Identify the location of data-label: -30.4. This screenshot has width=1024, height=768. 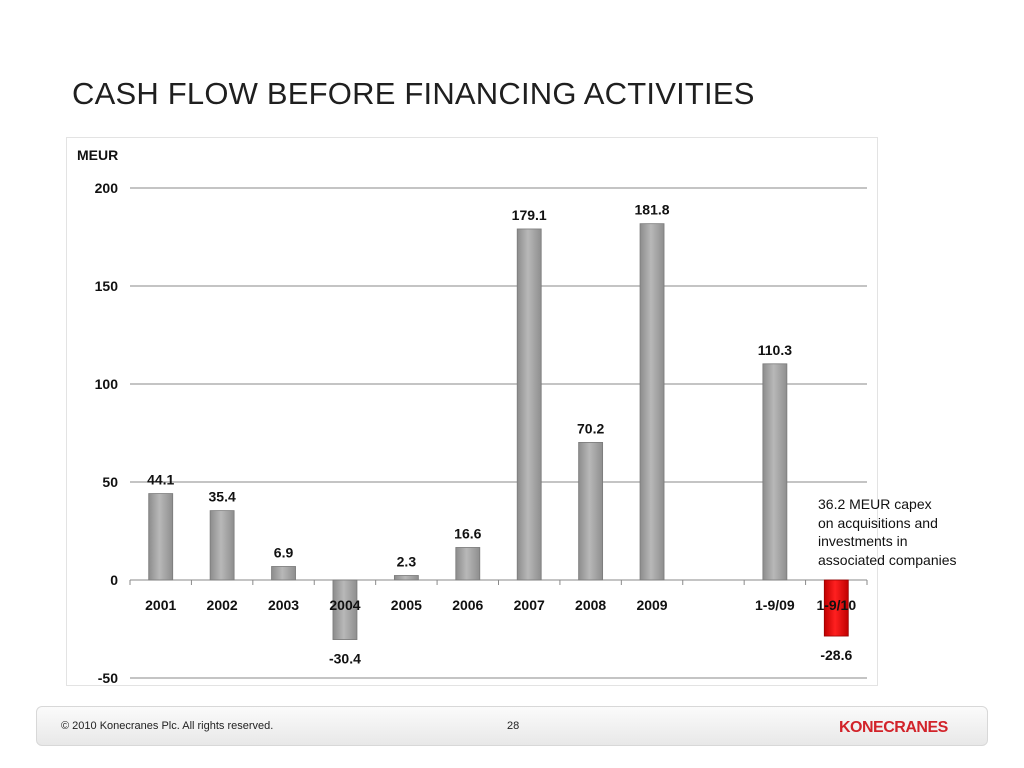
(345, 659).